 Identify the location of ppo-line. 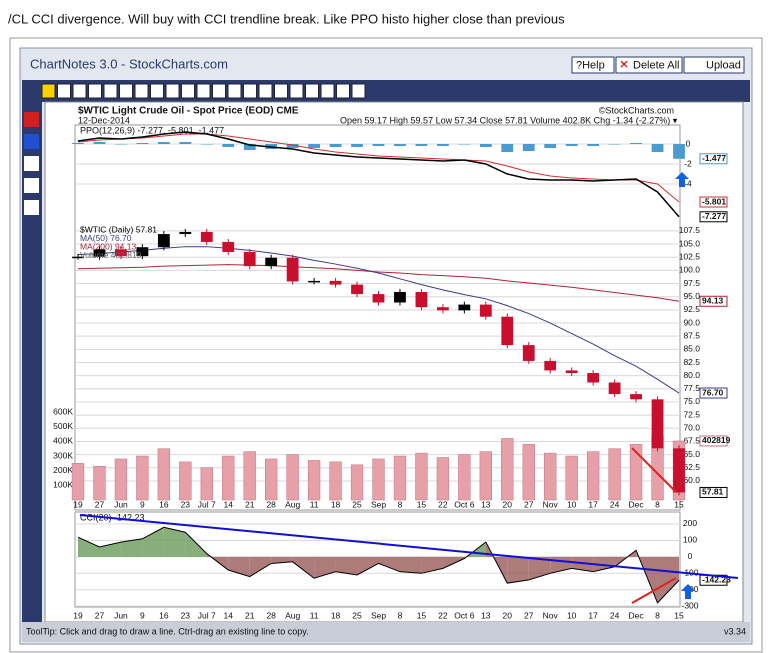
(378, 174).